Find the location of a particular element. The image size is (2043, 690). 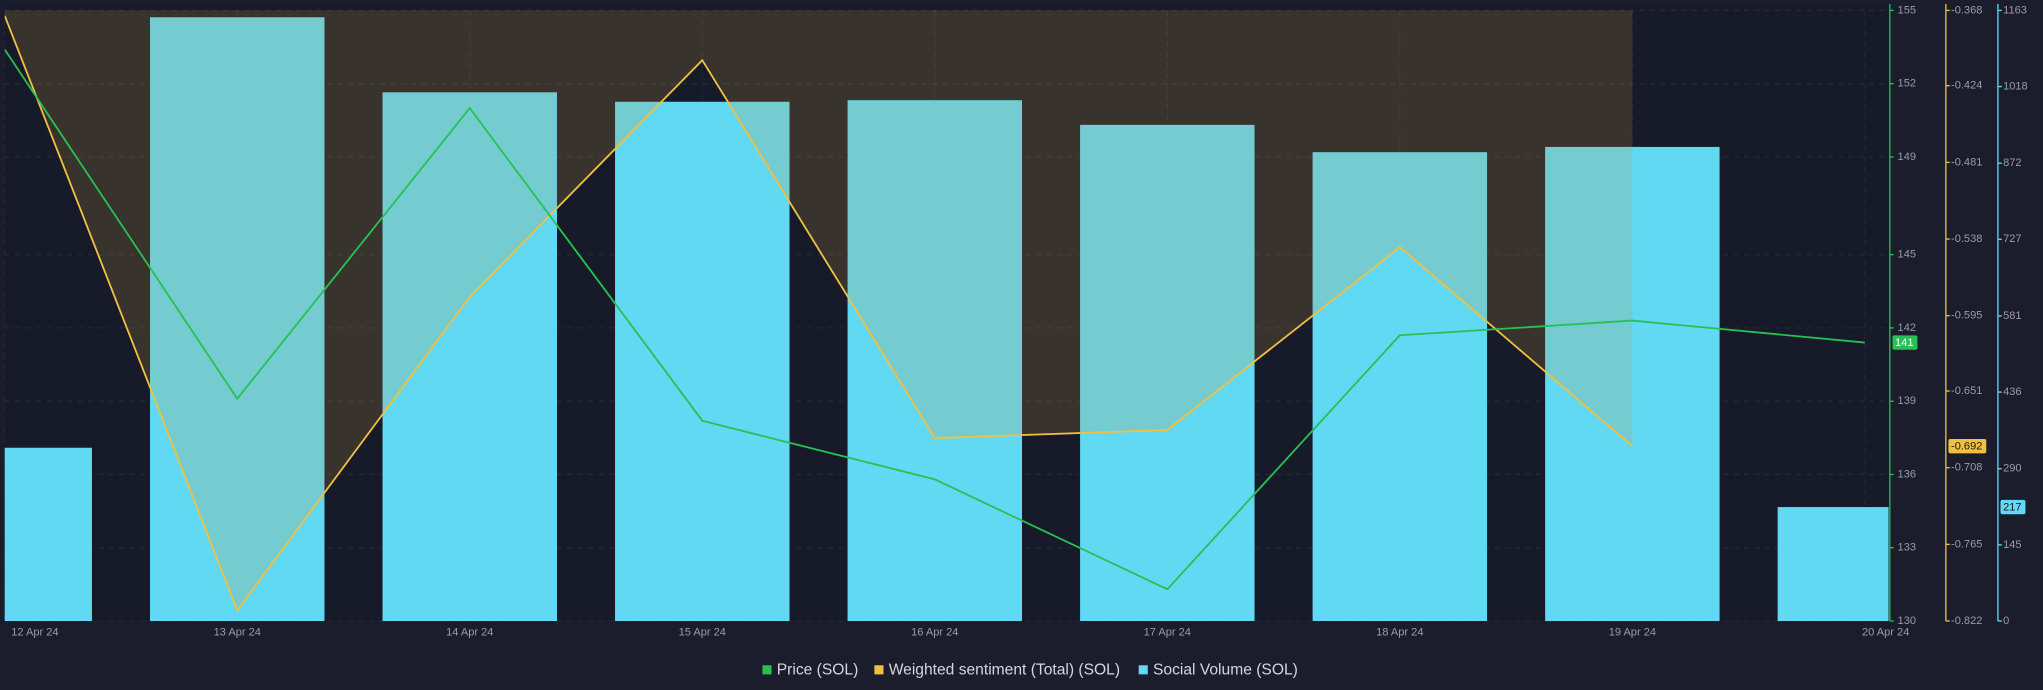

x-tick-label: 15 Apr 24 is located at coordinates (702, 633).